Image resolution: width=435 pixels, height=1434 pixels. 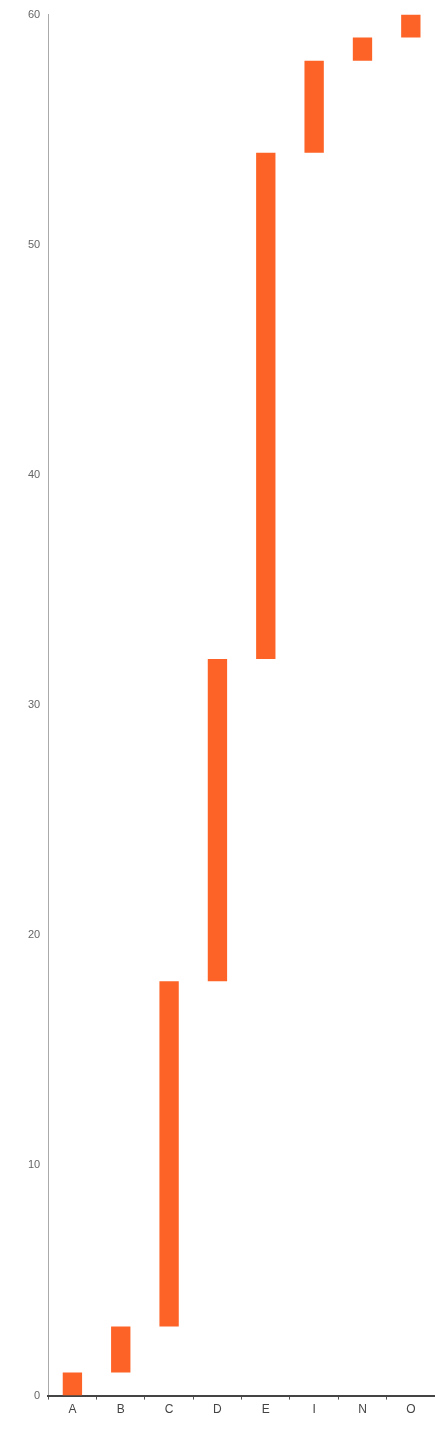 I want to click on x-tick-label: O, so click(x=411, y=1409).